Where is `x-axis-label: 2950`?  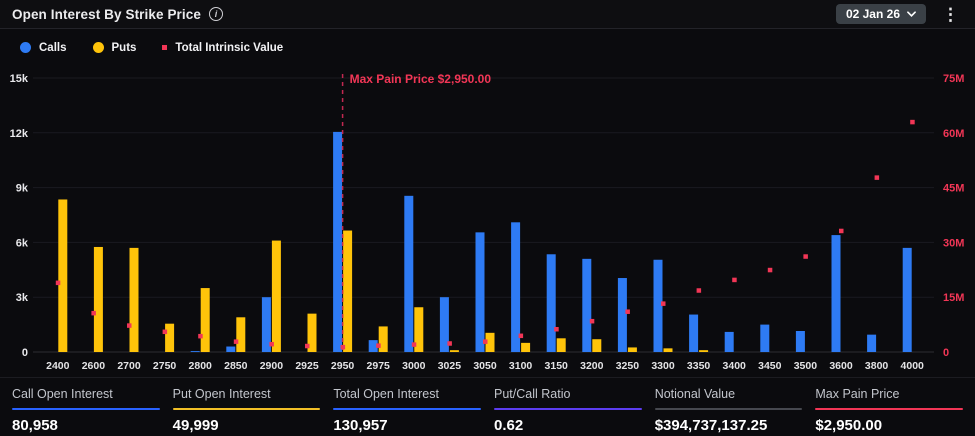
x-axis-label: 2950 is located at coordinates (343, 366).